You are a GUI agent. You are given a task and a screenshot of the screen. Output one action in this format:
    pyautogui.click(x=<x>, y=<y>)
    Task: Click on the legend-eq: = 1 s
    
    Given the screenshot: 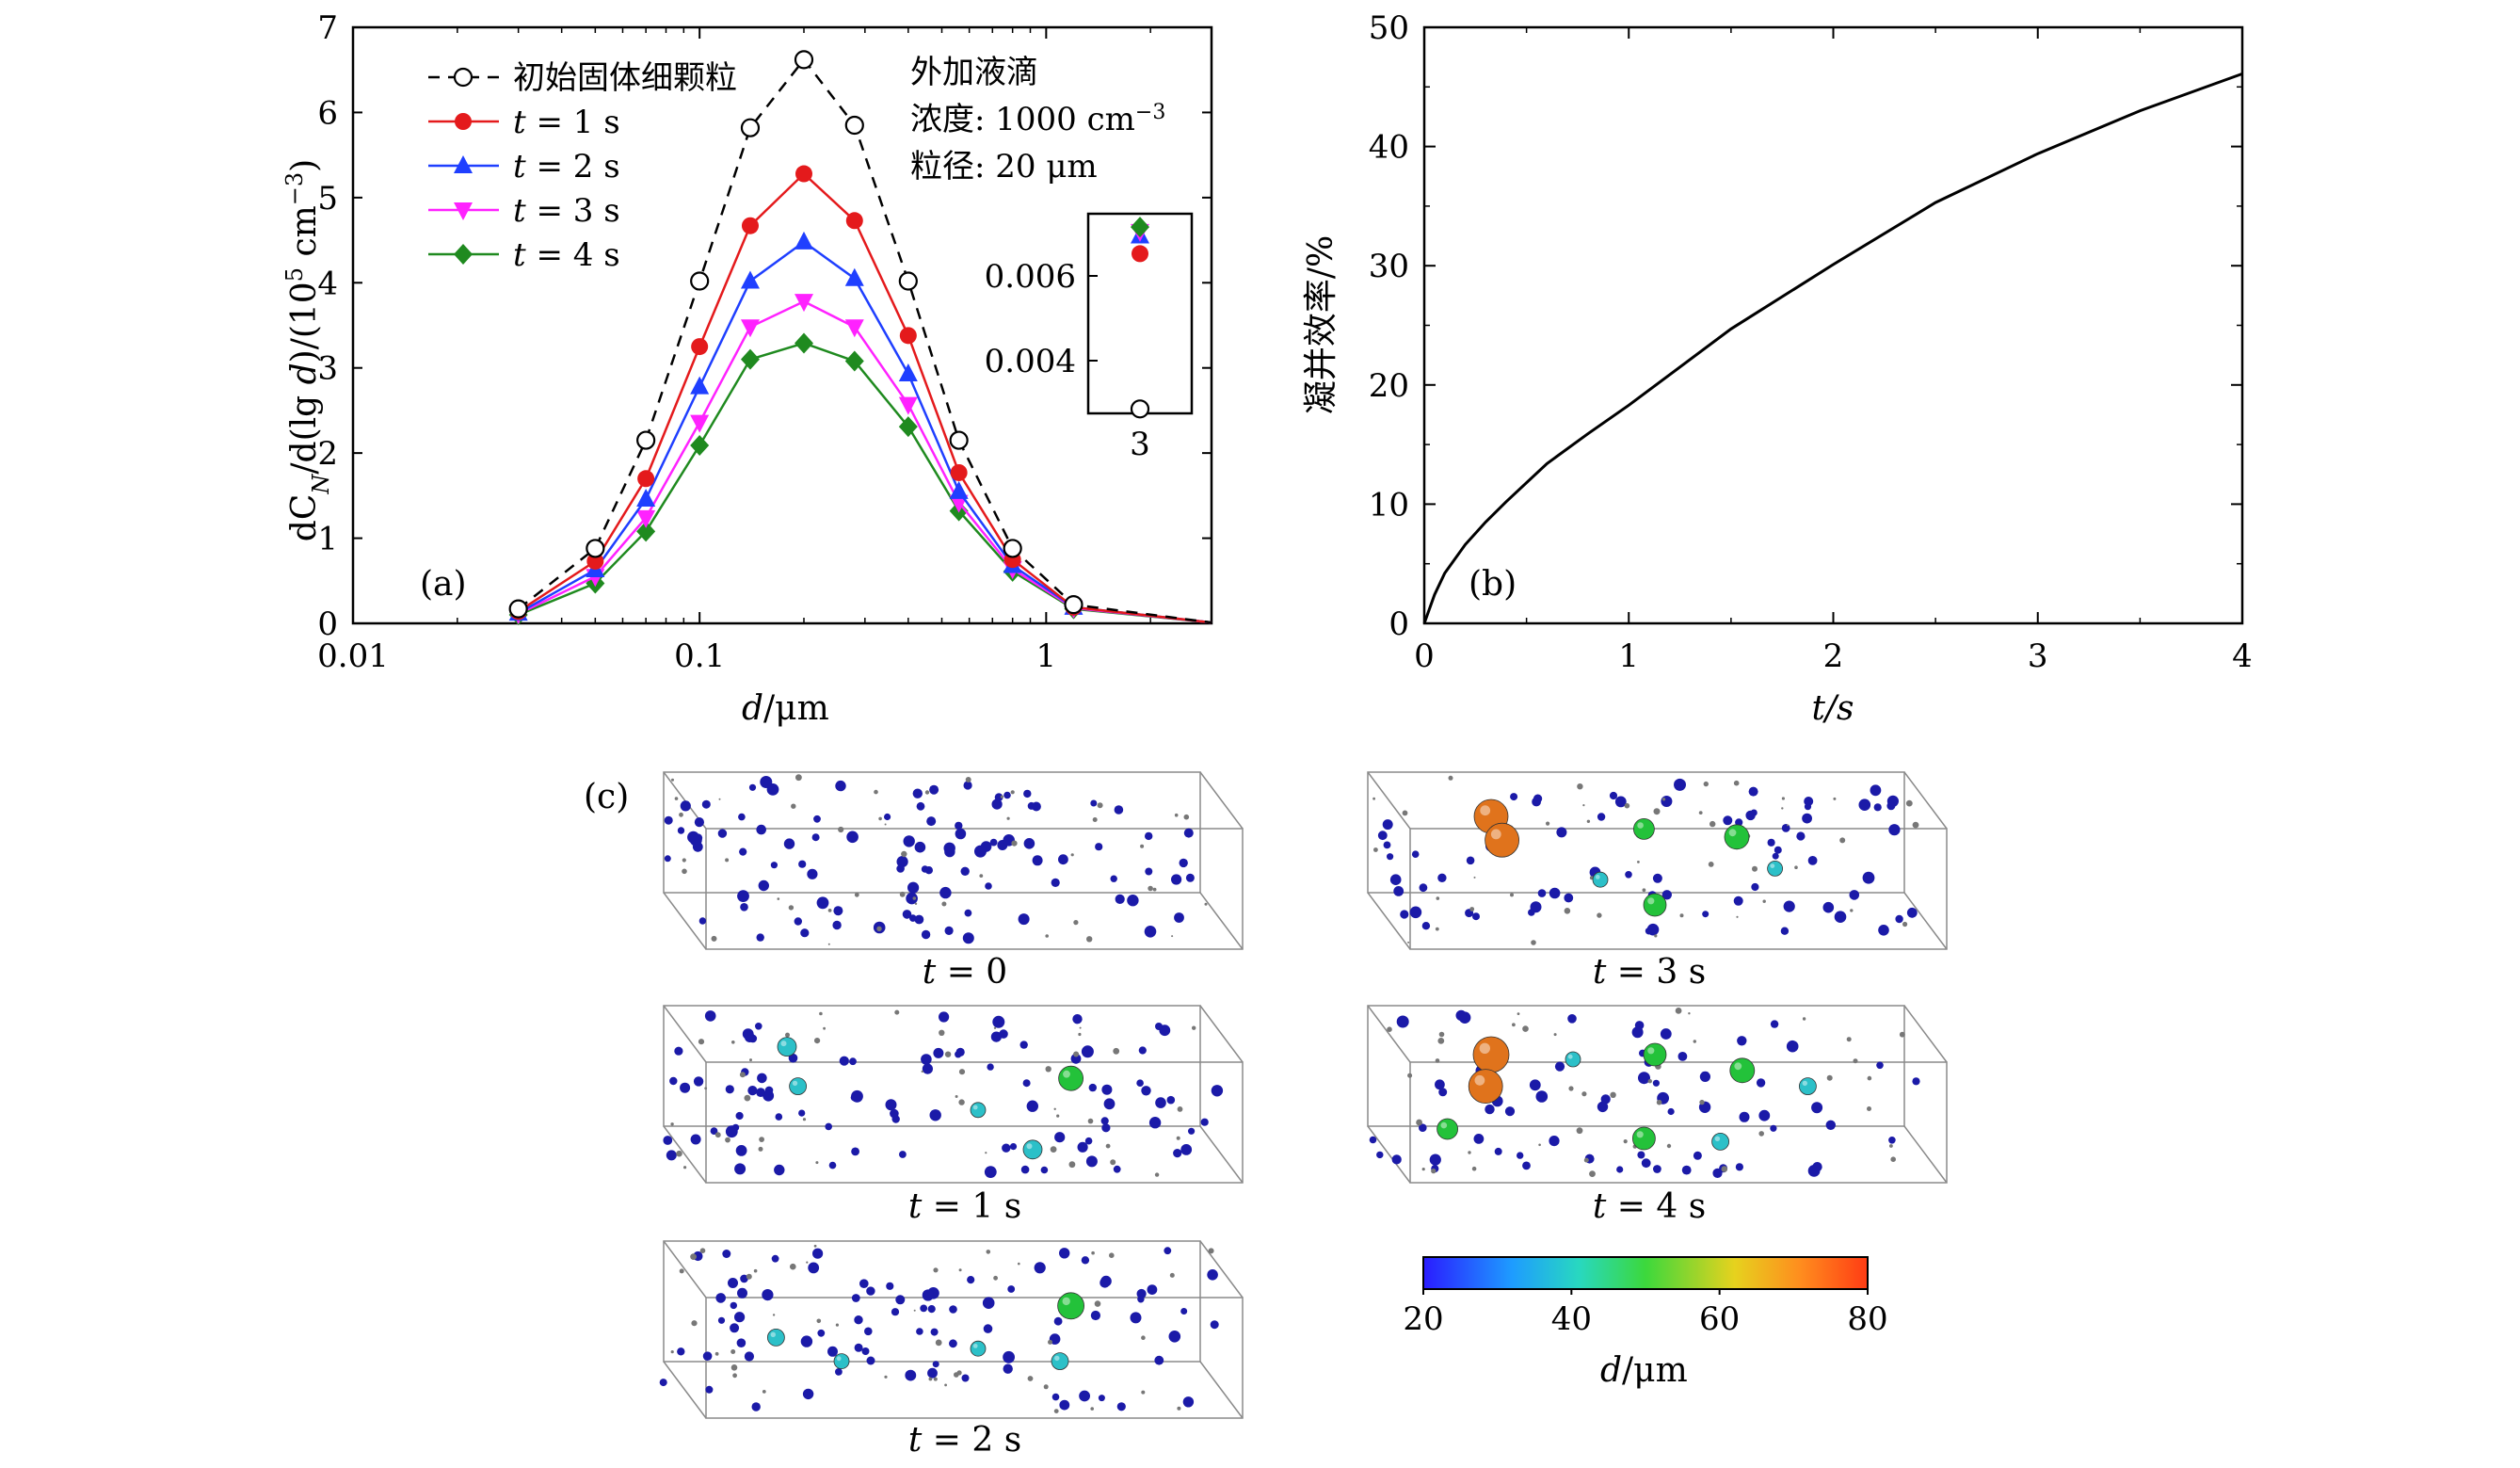 What is the action you would take?
    pyautogui.click(x=573, y=122)
    